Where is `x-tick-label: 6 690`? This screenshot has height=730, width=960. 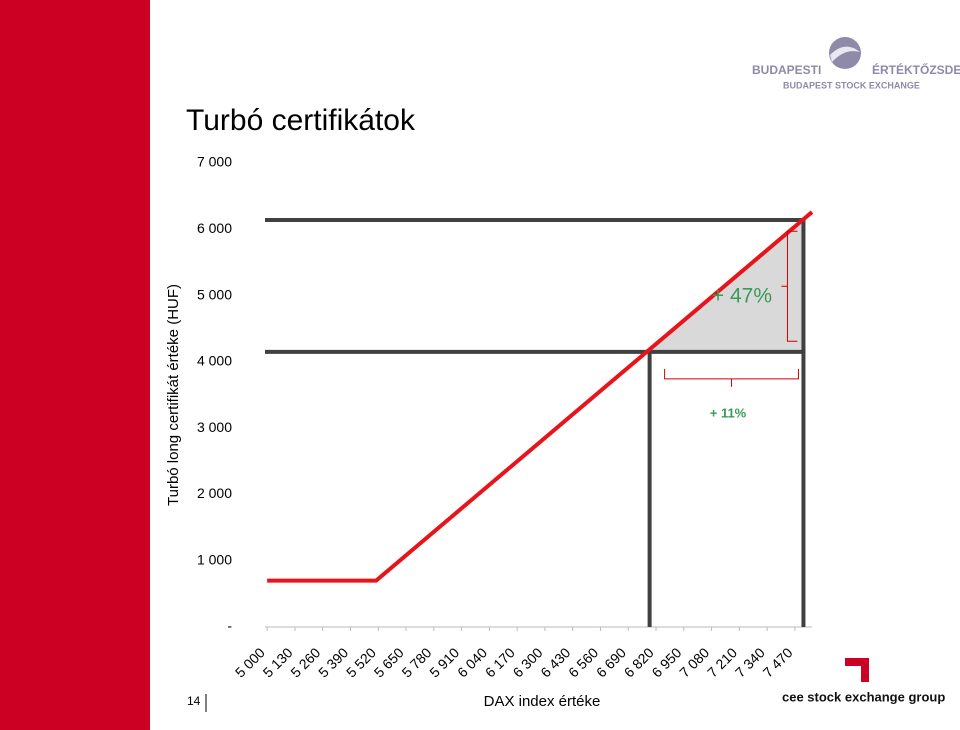 x-tick-label: 6 690 is located at coordinates (611, 662).